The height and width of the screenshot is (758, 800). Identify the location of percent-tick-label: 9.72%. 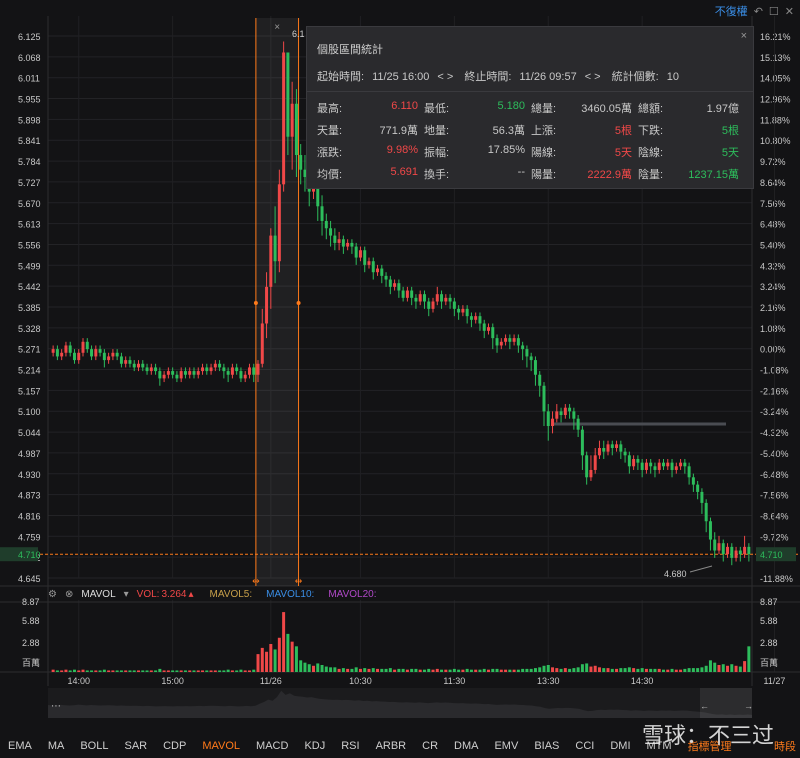
(773, 162).